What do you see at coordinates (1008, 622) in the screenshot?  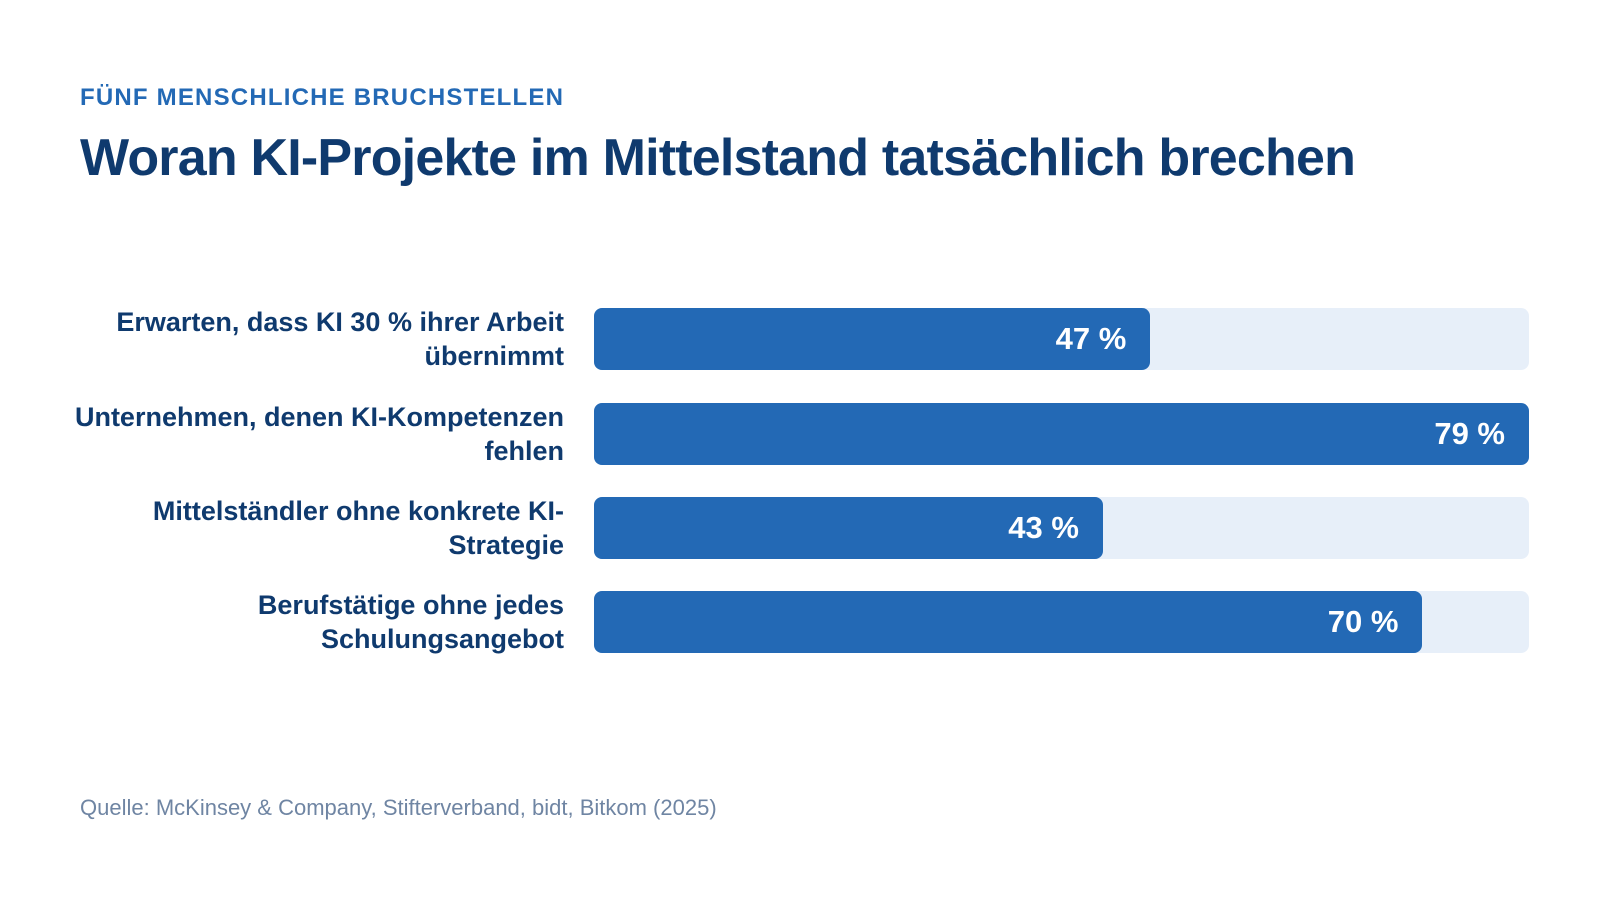 I see `bar: 70 %` at bounding box center [1008, 622].